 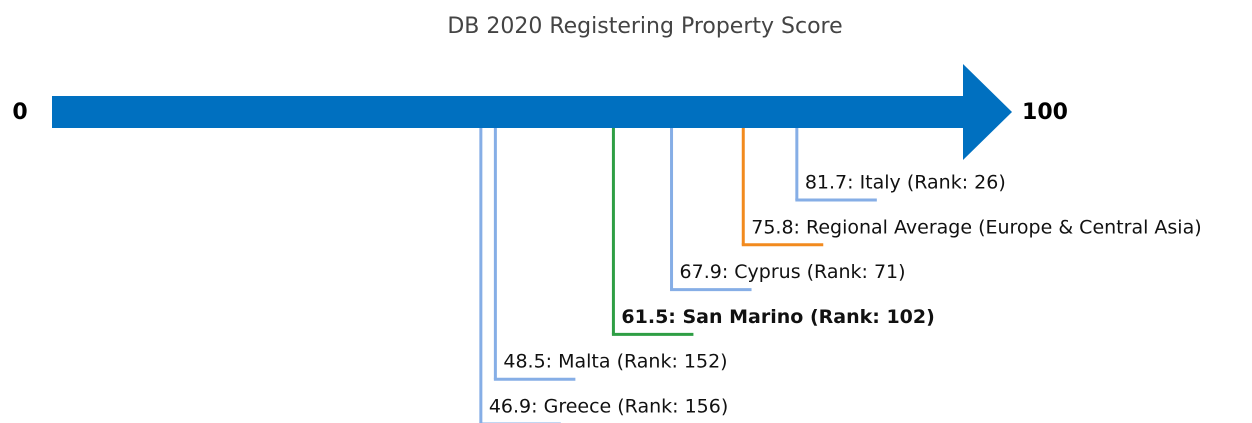 What do you see at coordinates (608, 407) in the screenshot?
I see `value-label: 46.9: Greece (Rank: 156)` at bounding box center [608, 407].